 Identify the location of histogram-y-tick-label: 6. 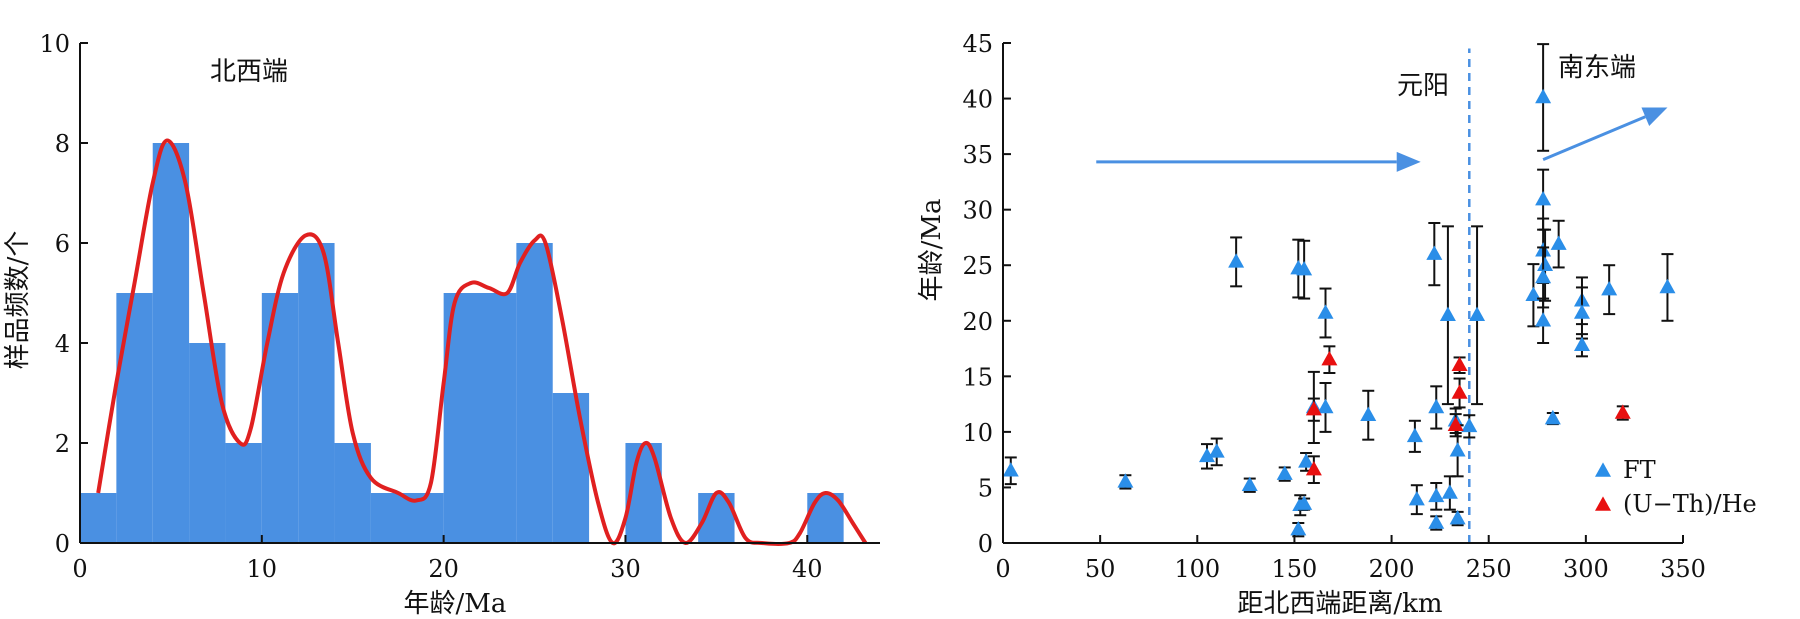
(62, 244).